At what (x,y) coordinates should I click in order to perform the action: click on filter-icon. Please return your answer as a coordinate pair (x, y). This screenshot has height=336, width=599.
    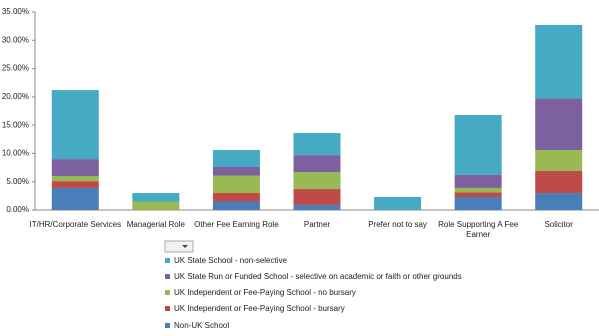
    Looking at the image, I should click on (185, 246).